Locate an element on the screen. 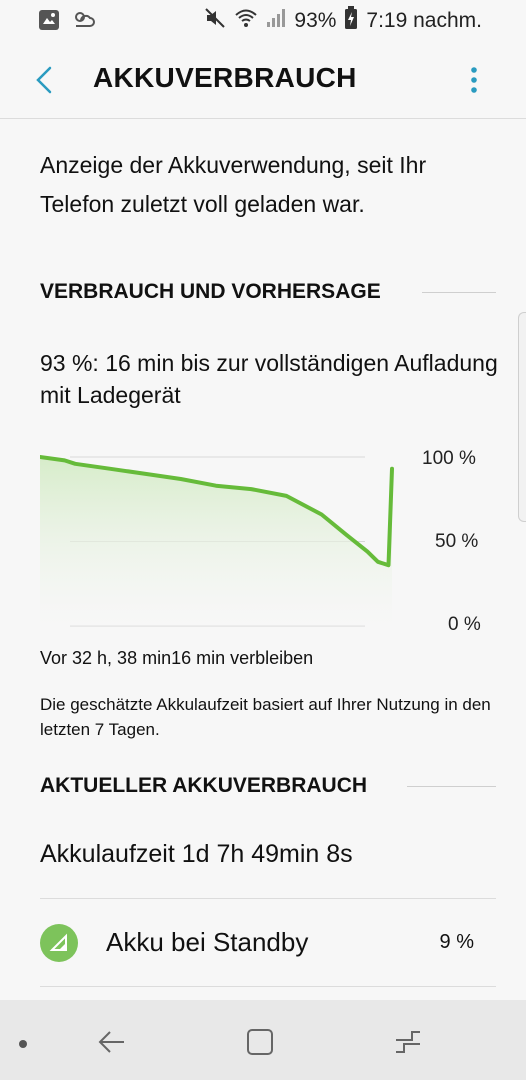  section-header-current: AKTUELLER AKKUVERBRAUCH is located at coordinates (204, 785).